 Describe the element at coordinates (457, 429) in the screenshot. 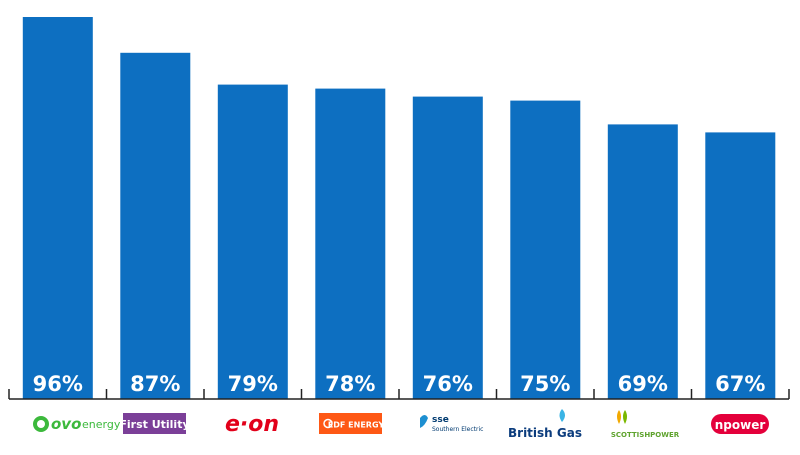

I see `sse-logo-text: Southern Electric` at that location.